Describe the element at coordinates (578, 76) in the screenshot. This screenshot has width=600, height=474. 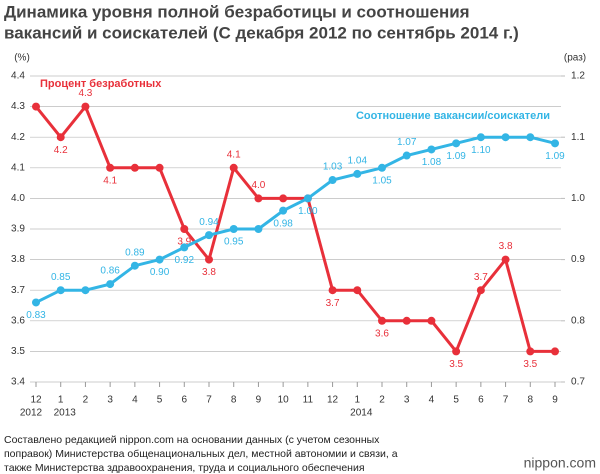
I see `y2-tick-label: 1.2` at that location.